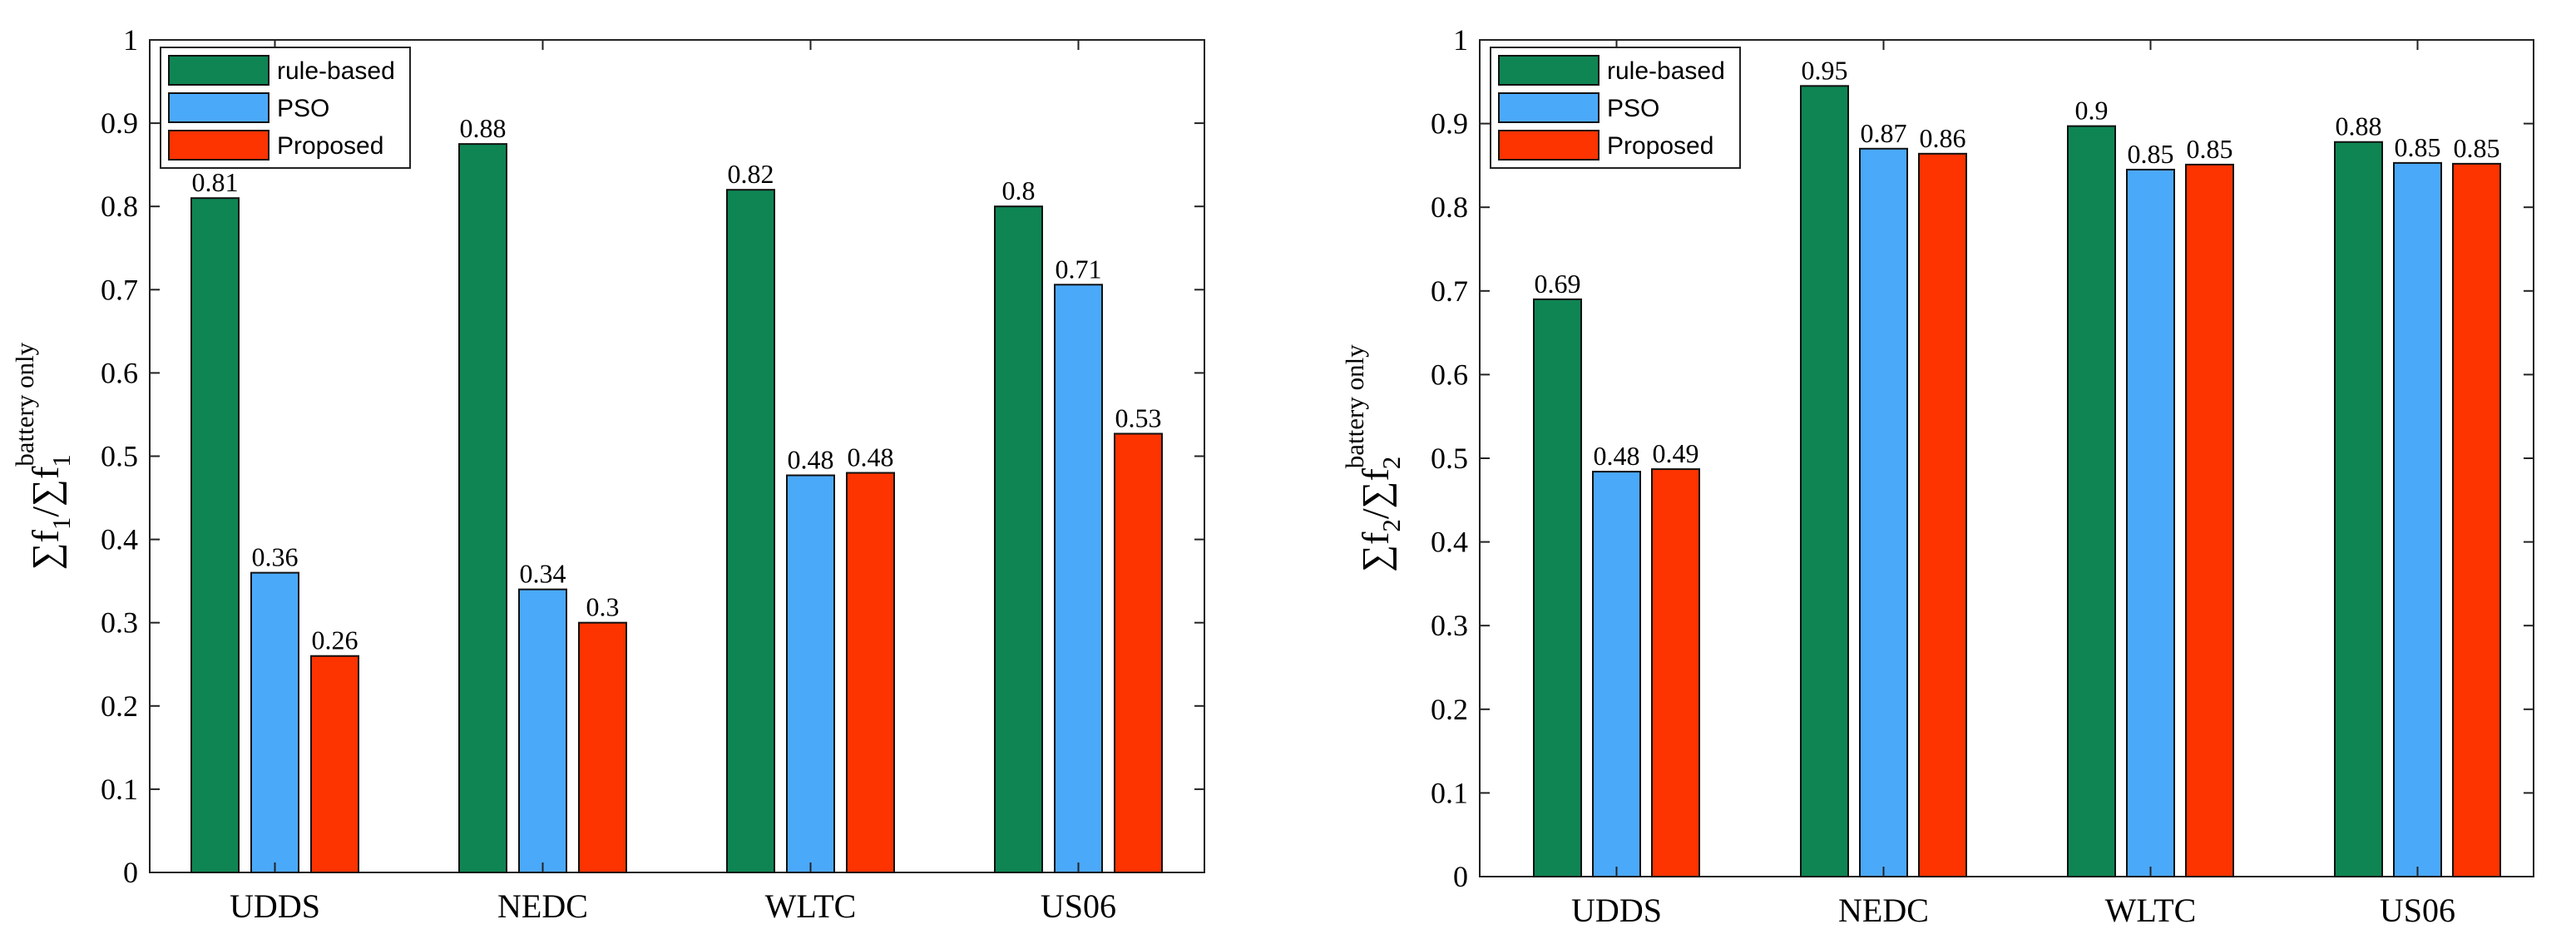 The height and width of the screenshot is (929, 2576). Describe the element at coordinates (543, 574) in the screenshot. I see `bar-value-label: 0.34` at that location.